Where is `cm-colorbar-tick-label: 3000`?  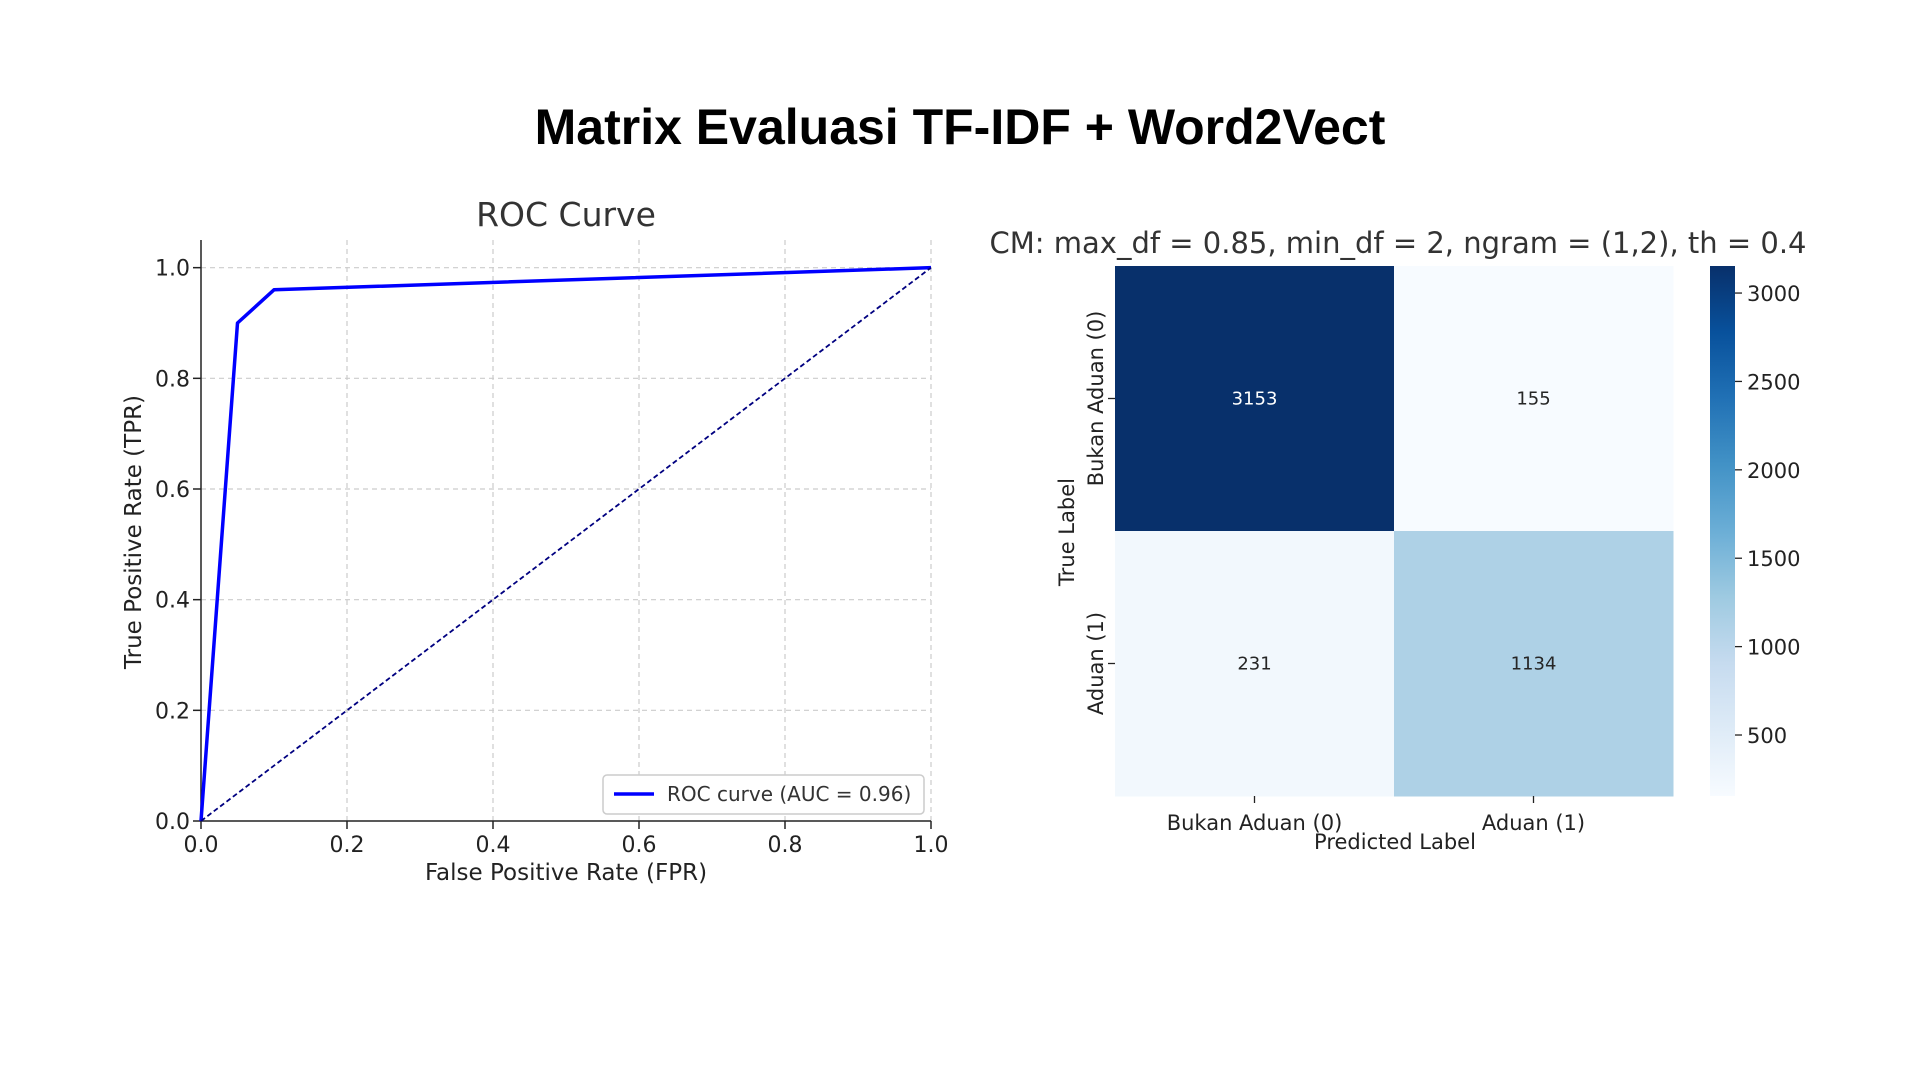 cm-colorbar-tick-label: 3000 is located at coordinates (1773, 294).